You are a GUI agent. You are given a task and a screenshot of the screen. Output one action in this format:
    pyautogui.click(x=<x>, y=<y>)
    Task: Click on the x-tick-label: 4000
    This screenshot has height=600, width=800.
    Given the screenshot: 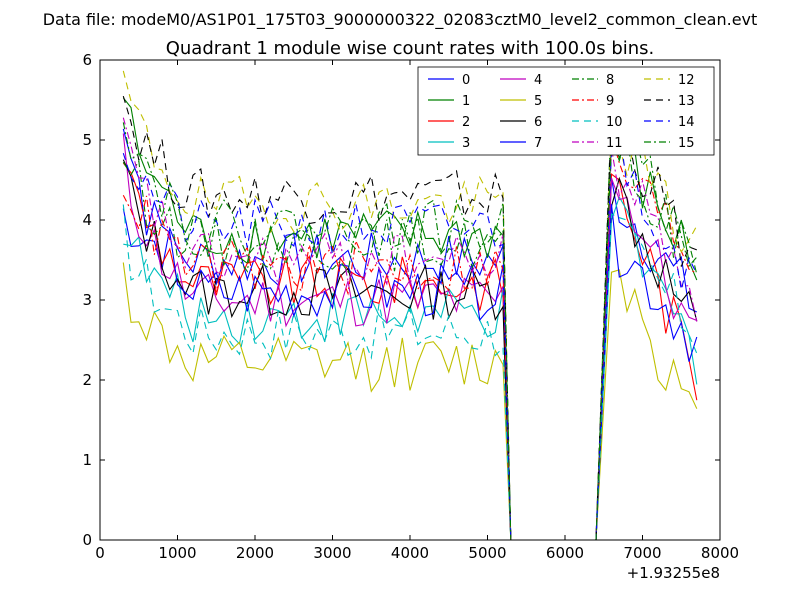 What is the action you would take?
    pyautogui.click(x=410, y=553)
    